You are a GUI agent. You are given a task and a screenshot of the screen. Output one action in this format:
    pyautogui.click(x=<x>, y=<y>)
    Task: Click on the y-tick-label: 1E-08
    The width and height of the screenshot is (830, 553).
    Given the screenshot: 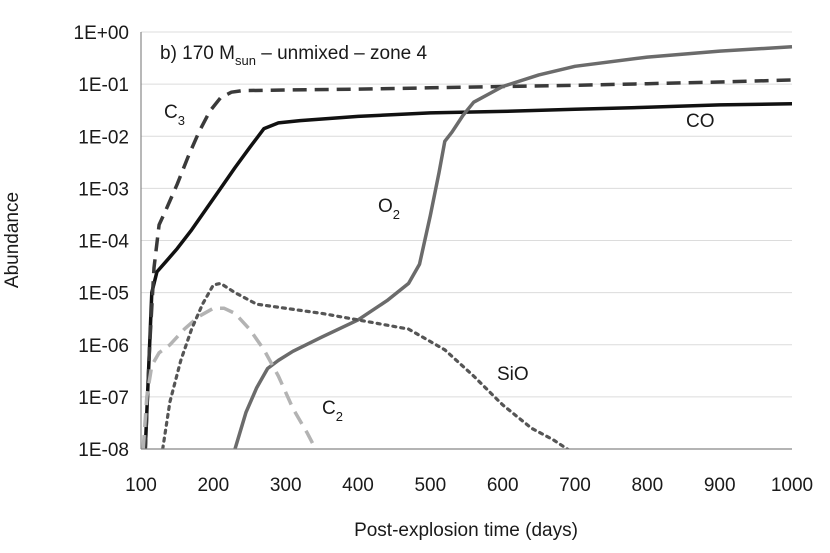 What is the action you would take?
    pyautogui.click(x=103, y=450)
    